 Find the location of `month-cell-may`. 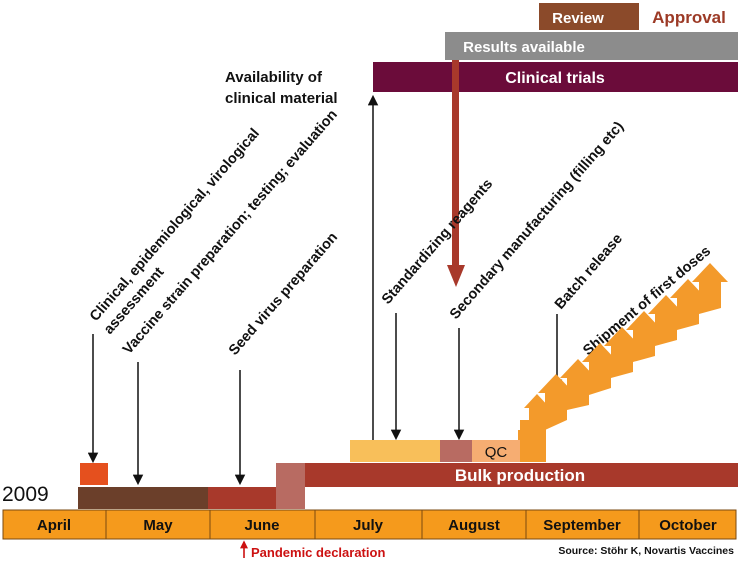

month-cell-may is located at coordinates (158, 524).